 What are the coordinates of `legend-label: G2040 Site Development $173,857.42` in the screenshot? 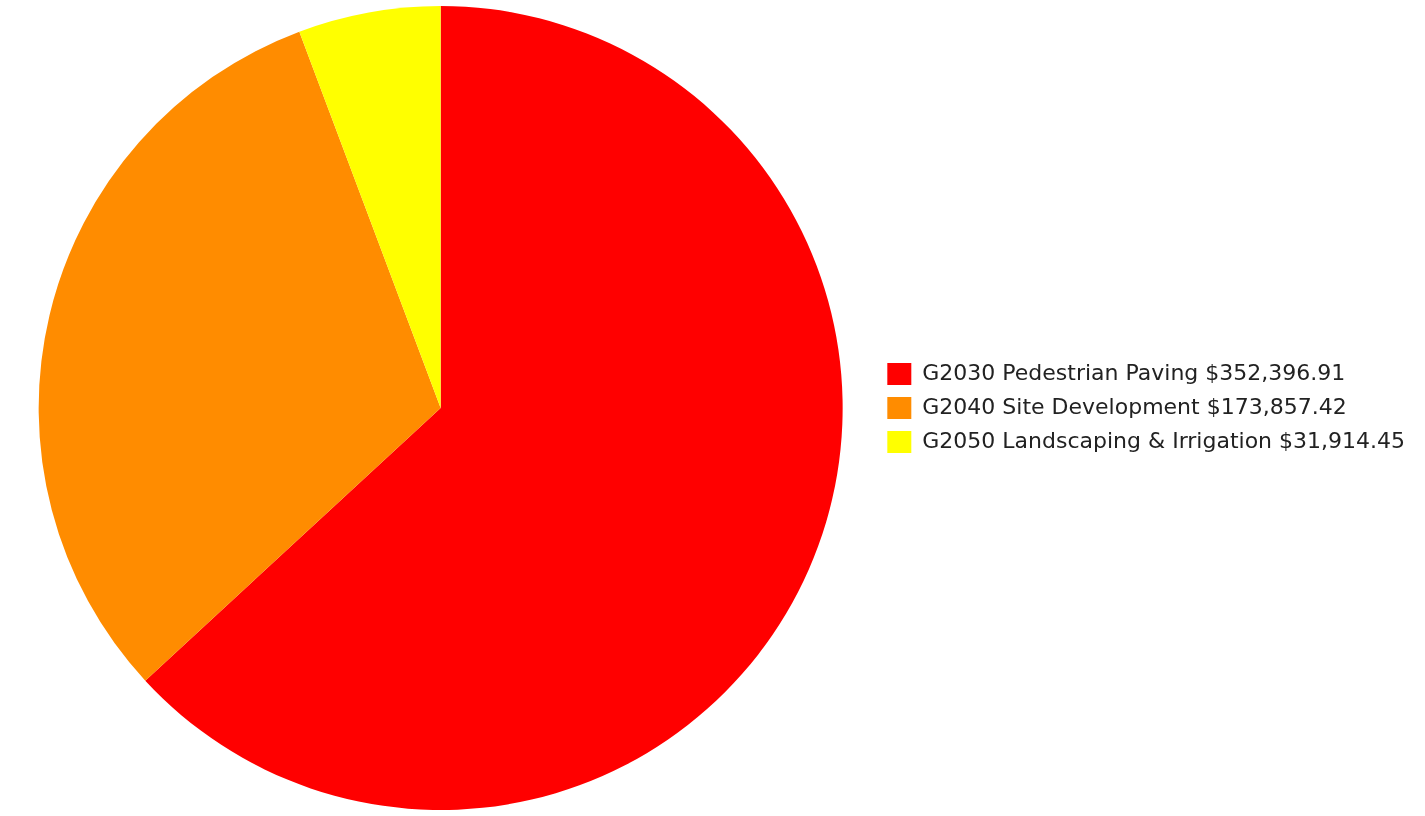 It's located at (1134, 406).